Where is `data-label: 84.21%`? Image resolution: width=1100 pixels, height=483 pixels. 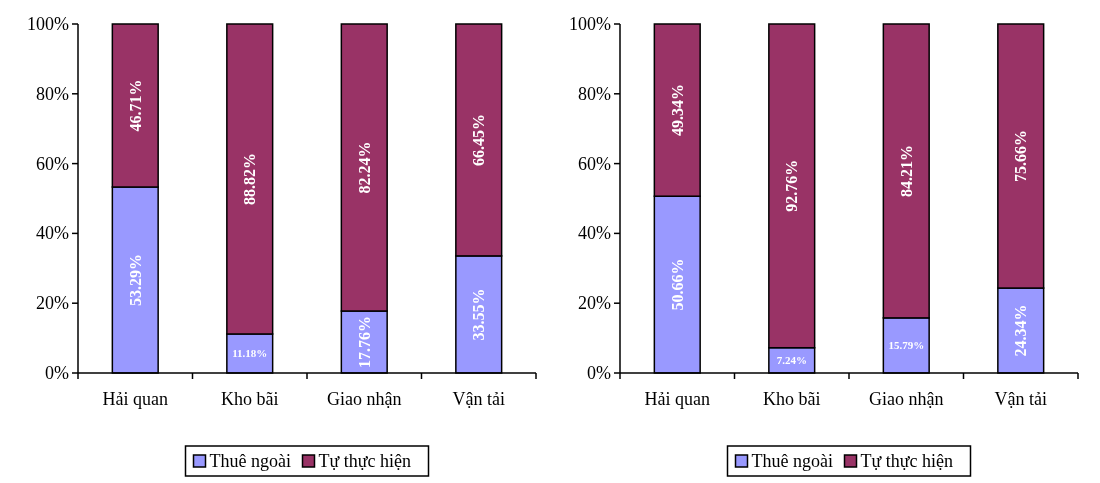 data-label: 84.21% is located at coordinates (906, 170).